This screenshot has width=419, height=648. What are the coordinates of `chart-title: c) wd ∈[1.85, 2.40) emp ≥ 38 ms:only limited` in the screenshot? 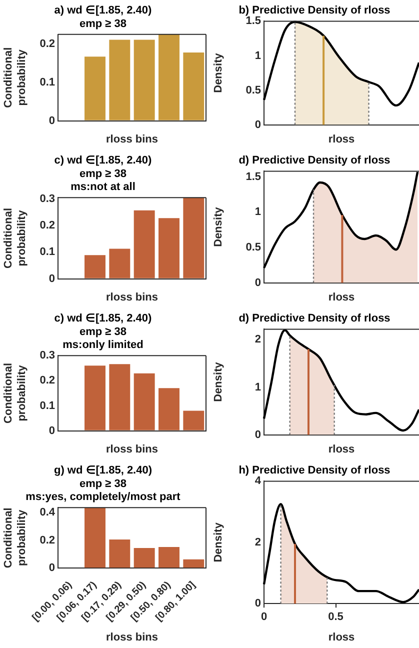 It's located at (103, 332).